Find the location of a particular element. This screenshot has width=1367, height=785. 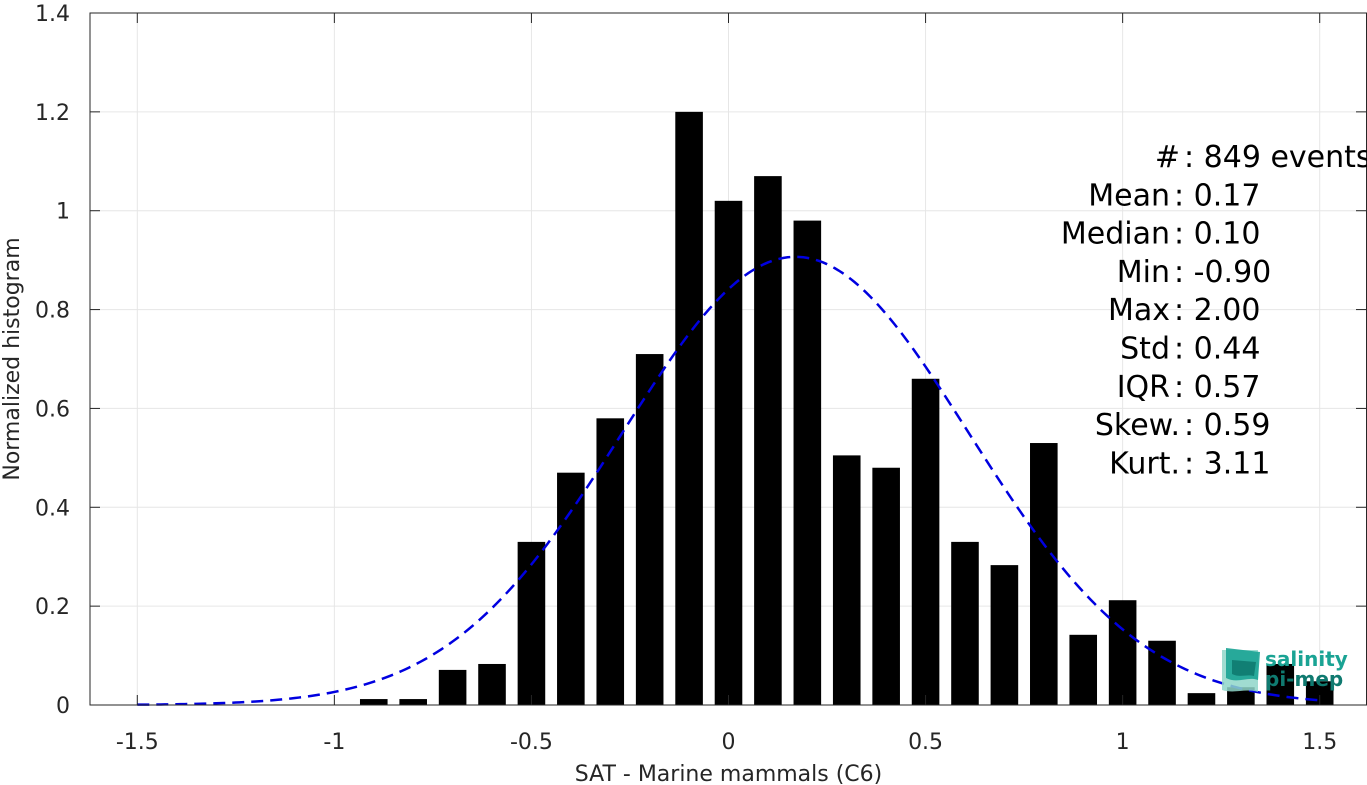

stat-value: : 0.44 is located at coordinates (1217, 349).